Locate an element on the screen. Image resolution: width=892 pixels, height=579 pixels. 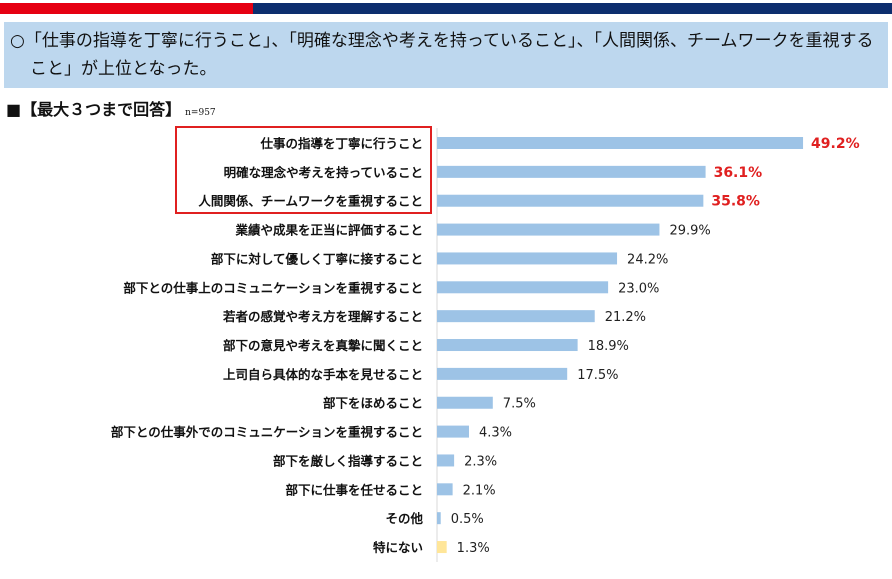
category-label: 部下との仕事外でのコミュニケーションを重視すること is located at coordinates (267, 432).